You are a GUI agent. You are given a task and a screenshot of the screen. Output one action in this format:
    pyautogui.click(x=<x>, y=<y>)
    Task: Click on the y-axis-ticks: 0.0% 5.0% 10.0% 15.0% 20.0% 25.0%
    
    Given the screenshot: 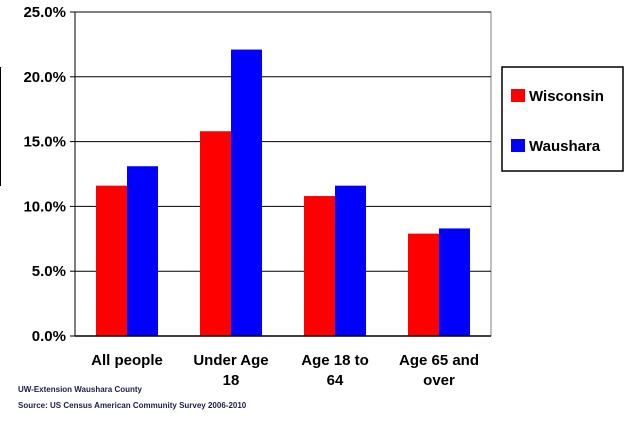 What is the action you would take?
    pyautogui.click(x=49, y=174)
    